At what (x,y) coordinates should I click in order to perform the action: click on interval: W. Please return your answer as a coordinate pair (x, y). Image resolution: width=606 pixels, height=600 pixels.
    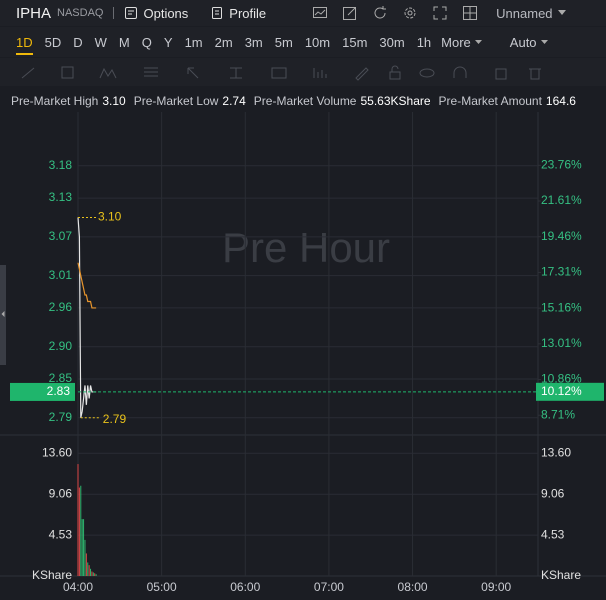
    Looking at the image, I should click on (100, 42).